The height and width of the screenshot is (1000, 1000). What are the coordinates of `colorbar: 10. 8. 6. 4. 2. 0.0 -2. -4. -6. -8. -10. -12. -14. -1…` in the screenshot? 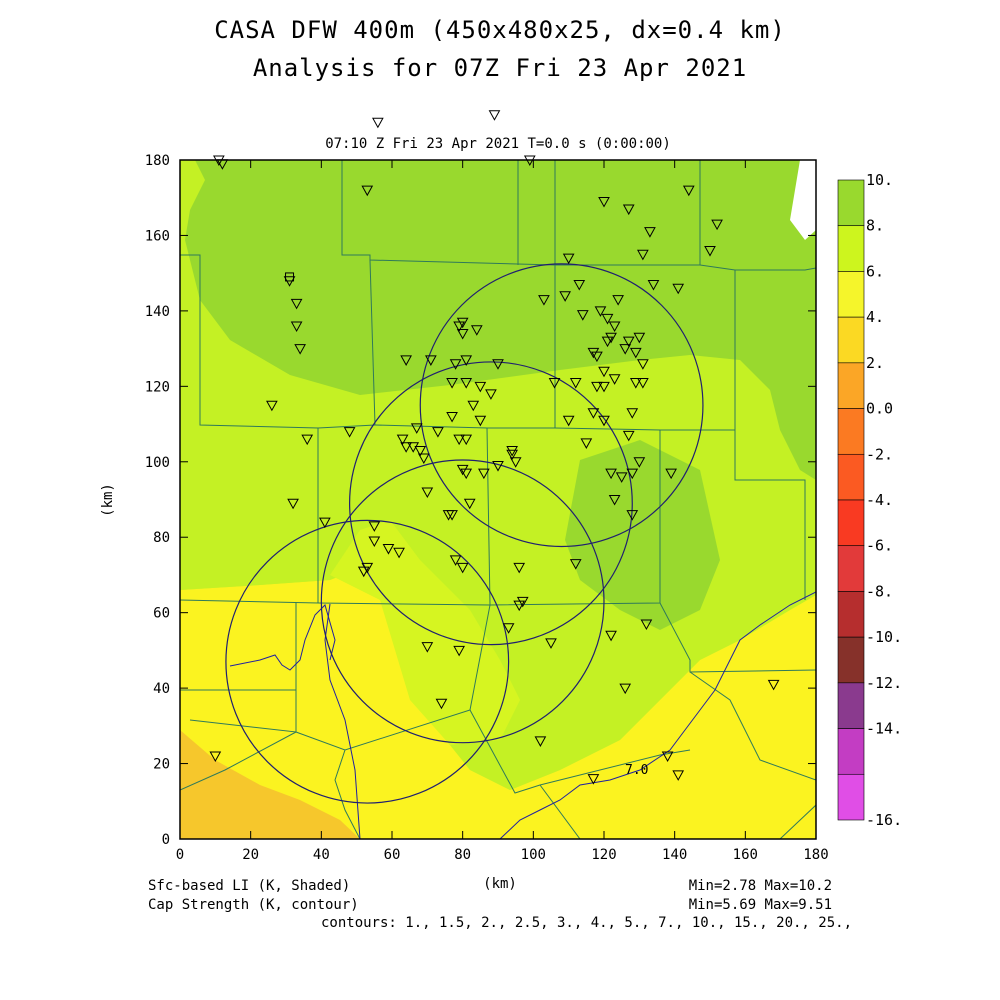 It's located at (869, 500).